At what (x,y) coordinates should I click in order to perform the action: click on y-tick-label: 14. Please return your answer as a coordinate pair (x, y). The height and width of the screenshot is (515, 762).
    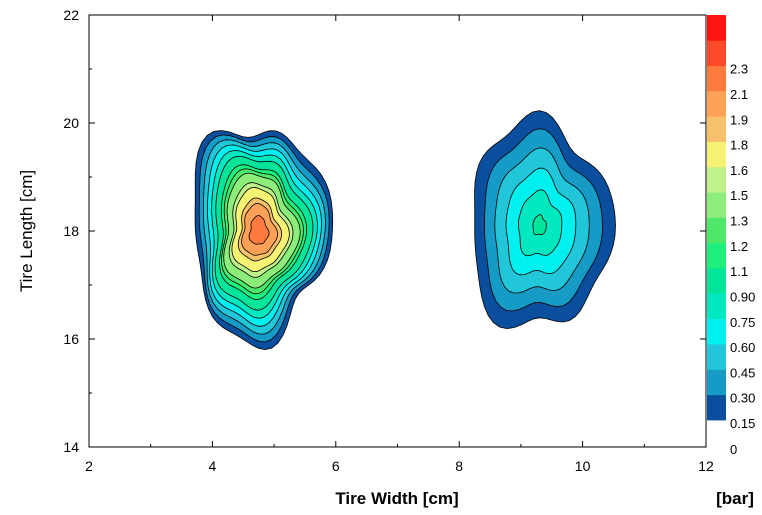
    Looking at the image, I should click on (71, 447).